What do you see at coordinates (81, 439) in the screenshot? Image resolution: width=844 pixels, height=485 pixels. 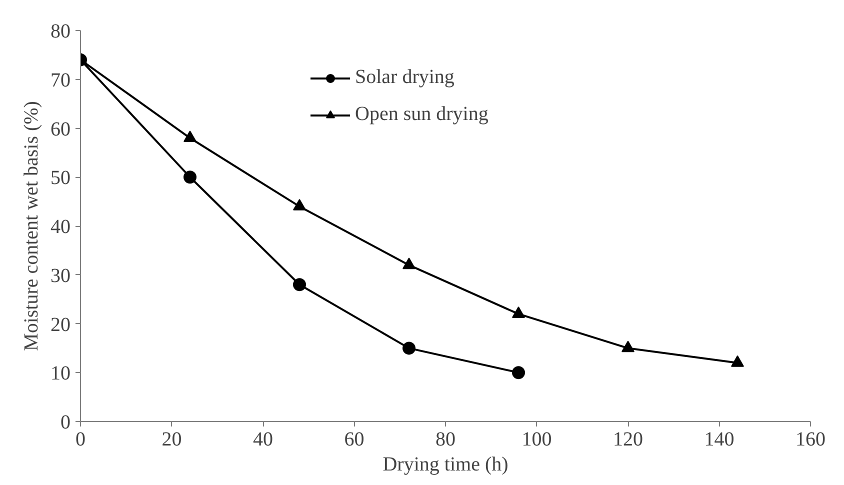 I see `x-tick-label: 0` at bounding box center [81, 439].